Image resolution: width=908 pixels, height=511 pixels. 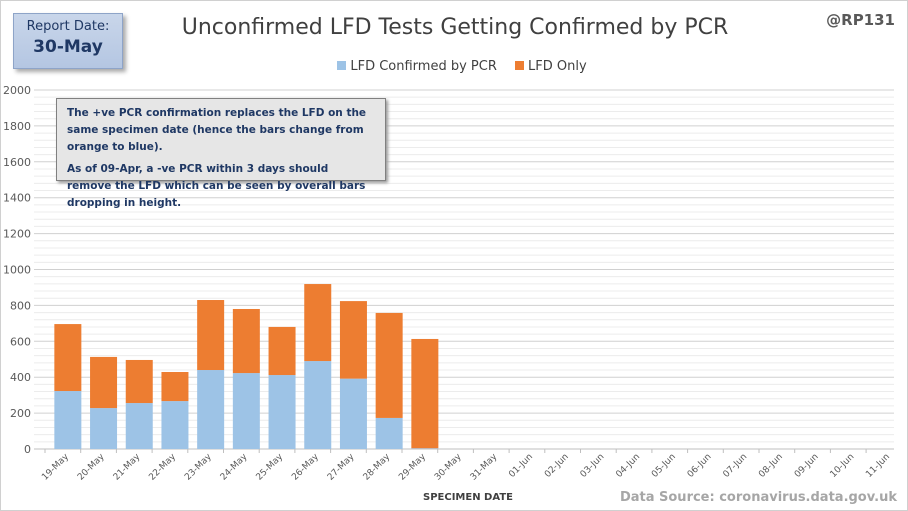 I want to click on data-source: Data Source: coronavirus.data.gov.uk, so click(x=758, y=497).